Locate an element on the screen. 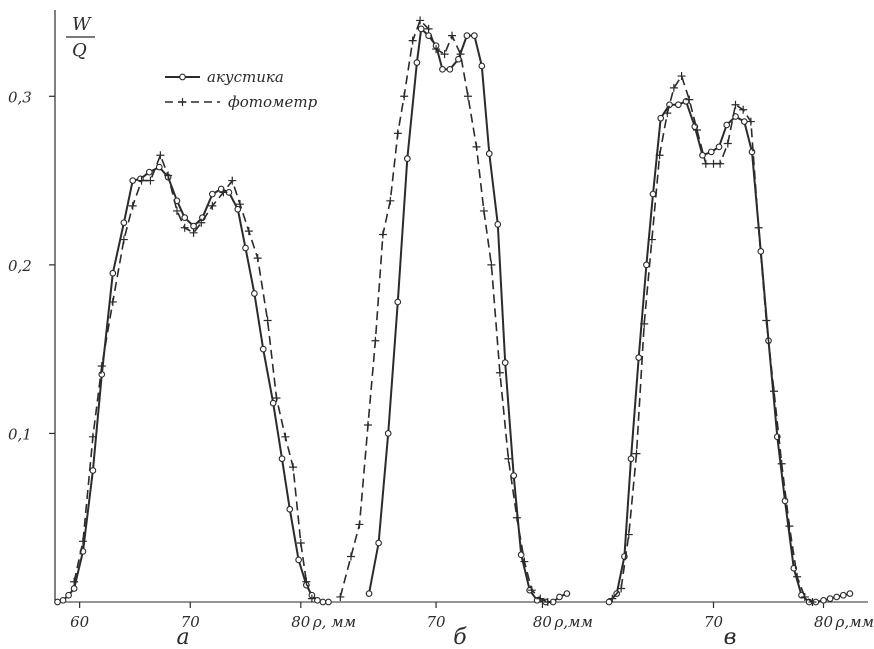  legend-label-fotometr: фотометр is located at coordinates (273, 102).